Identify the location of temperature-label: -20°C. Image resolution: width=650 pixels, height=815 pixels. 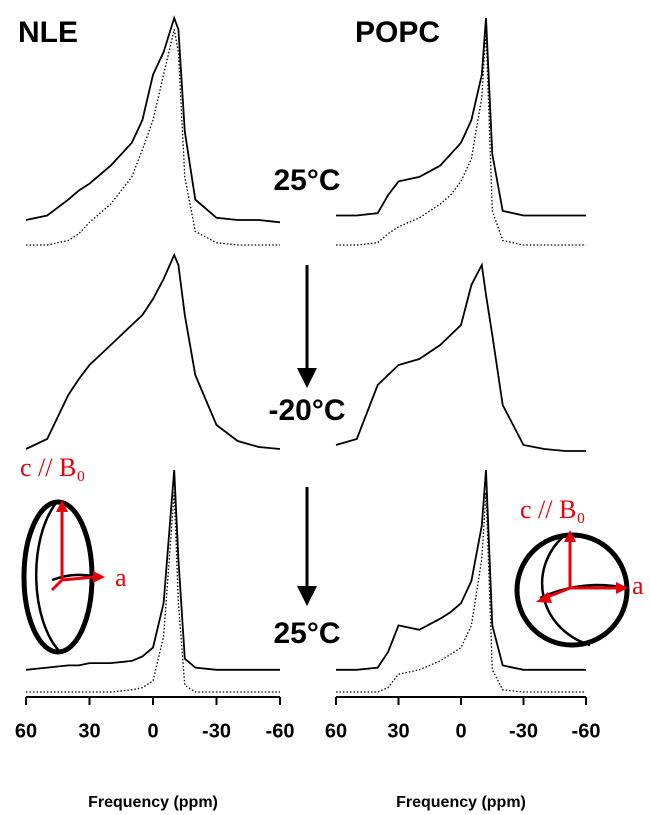
(306, 410).